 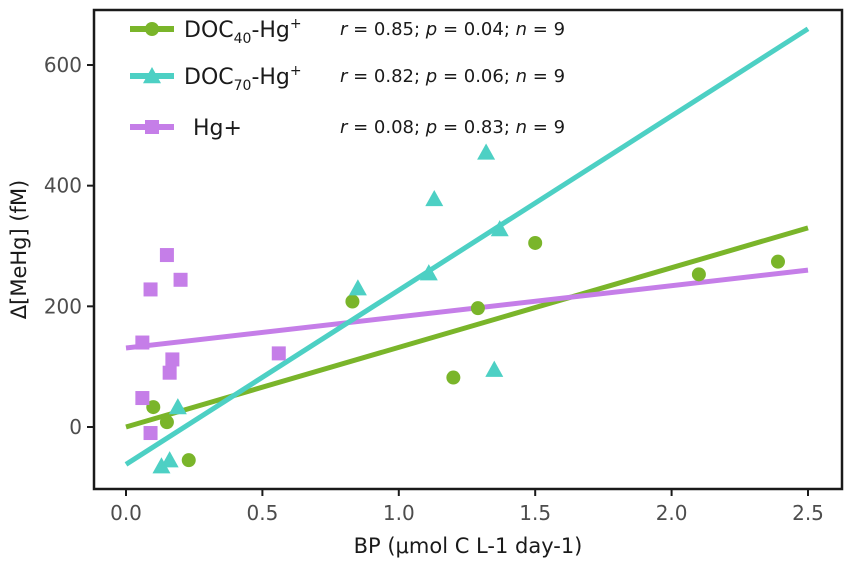 What do you see at coordinates (808, 513) in the screenshot?
I see `x-tick-label: 2.5` at bounding box center [808, 513].